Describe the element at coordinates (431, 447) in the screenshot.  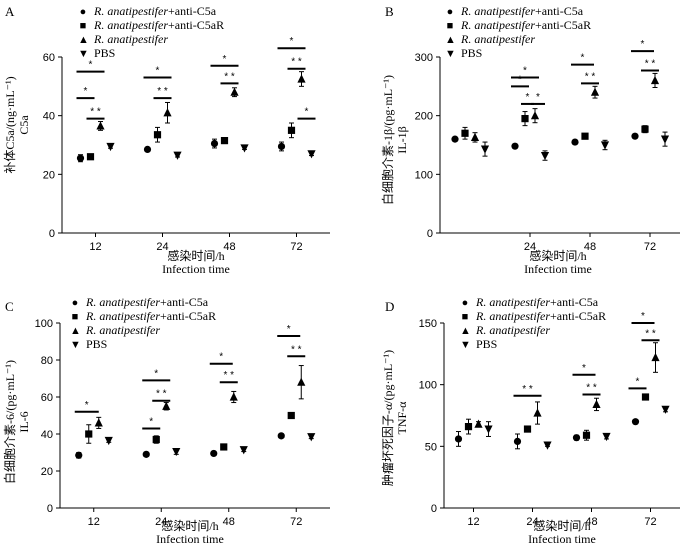
I see `y-tick-label: 50` at that location.